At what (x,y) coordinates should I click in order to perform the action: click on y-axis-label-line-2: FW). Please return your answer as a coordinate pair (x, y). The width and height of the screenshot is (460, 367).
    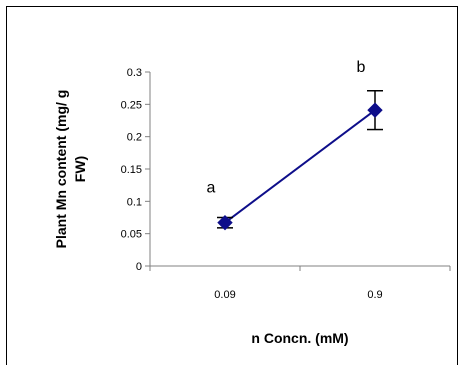
    Looking at the image, I should click on (80, 169).